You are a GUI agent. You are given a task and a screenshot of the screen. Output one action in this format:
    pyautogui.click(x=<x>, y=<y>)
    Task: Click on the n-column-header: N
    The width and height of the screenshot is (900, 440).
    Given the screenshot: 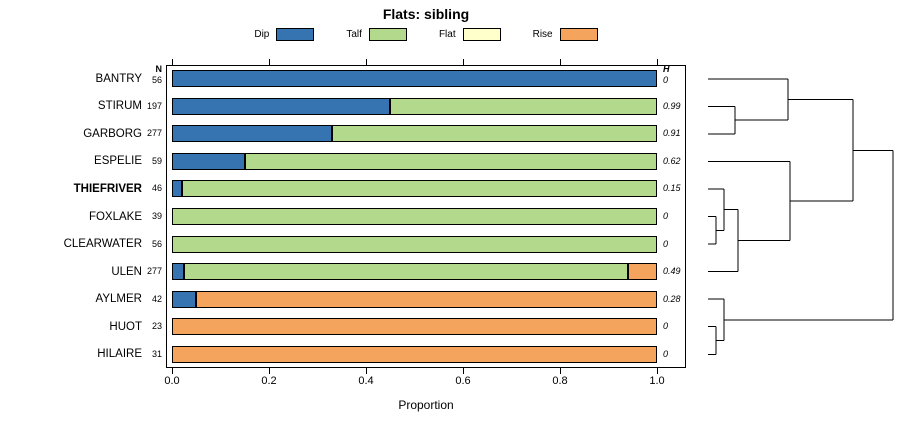 What is the action you would take?
    pyautogui.click(x=159, y=68)
    